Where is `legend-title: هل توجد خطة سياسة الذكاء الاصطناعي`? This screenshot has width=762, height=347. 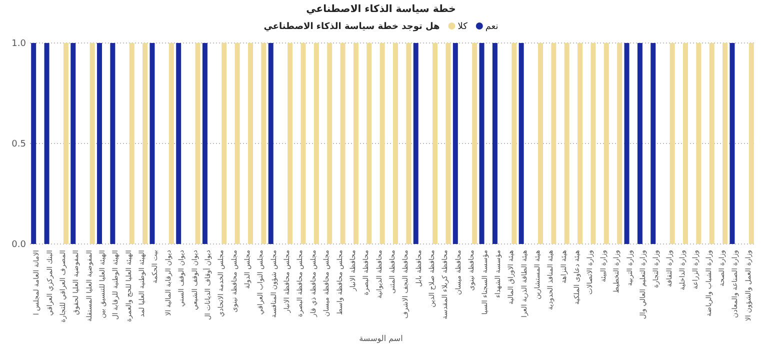
legend-title: هل توجد خطة سياسة الذكاء الاصطناعي is located at coordinates (352, 27).